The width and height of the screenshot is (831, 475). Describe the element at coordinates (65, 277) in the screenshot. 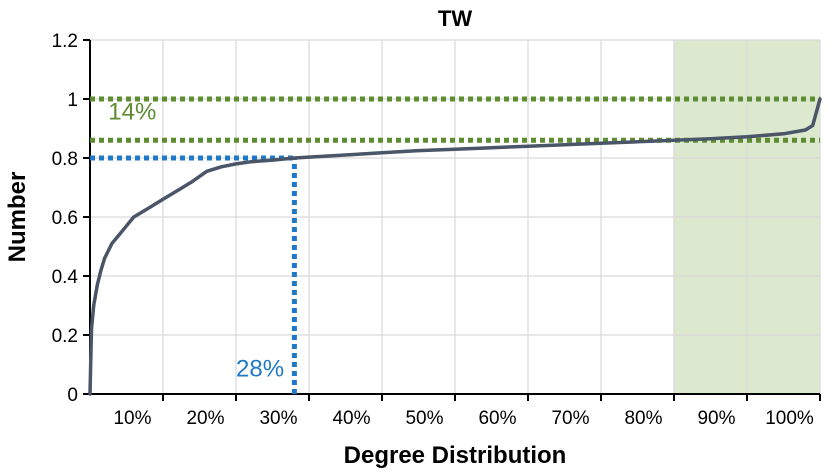

I see `y-tick-label: 0.4` at that location.